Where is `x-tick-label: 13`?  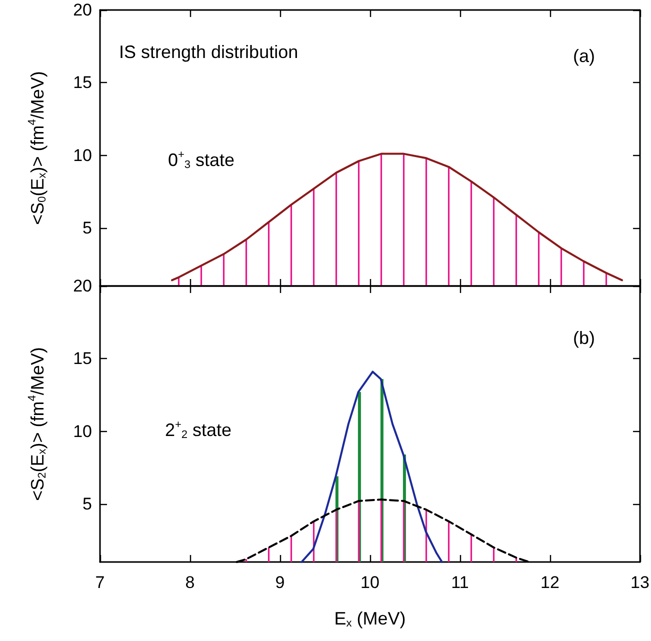
x-tick-label: 13 is located at coordinates (640, 582).